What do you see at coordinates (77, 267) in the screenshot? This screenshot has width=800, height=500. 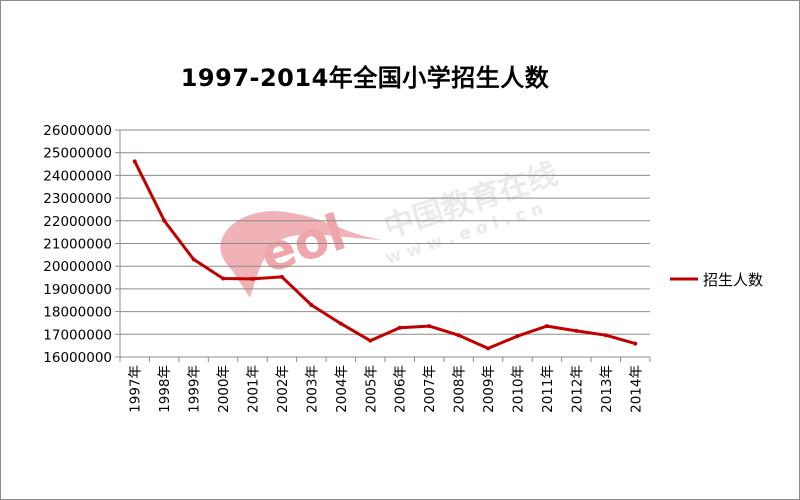 I see `y-tick-label: 20000000` at bounding box center [77, 267].